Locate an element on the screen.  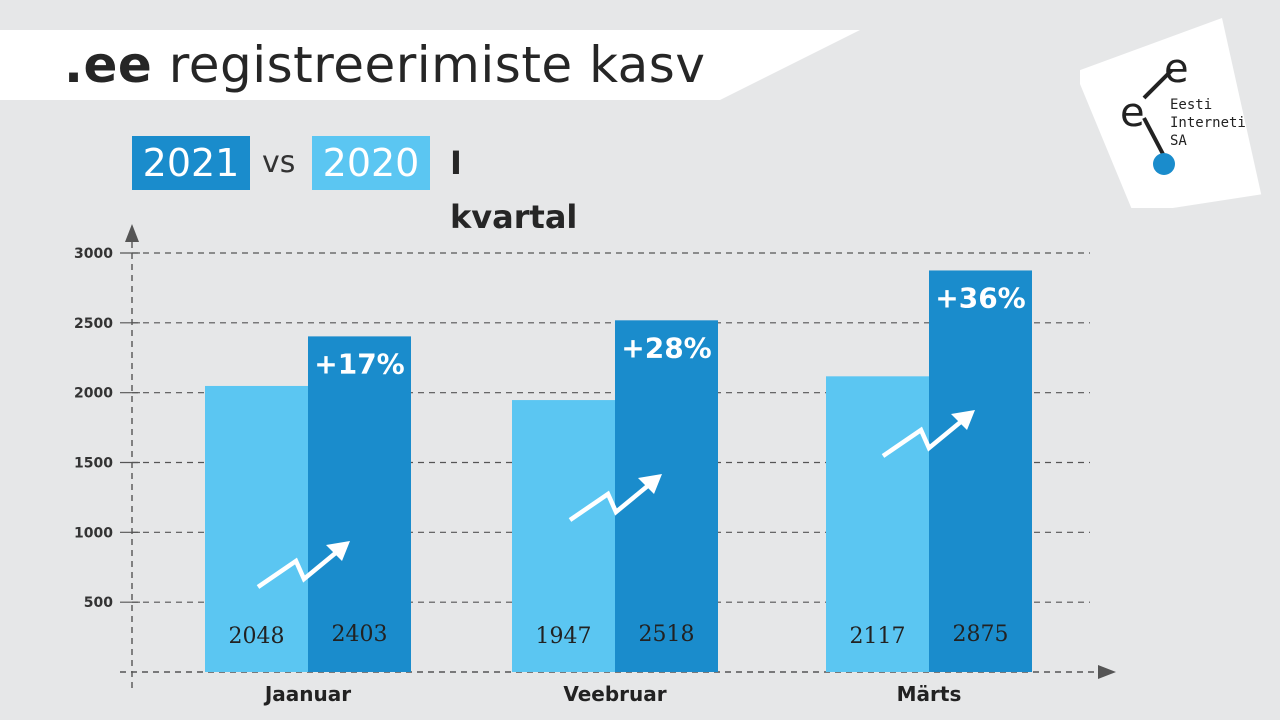
value-label-2021: 2403 is located at coordinates (360, 634).